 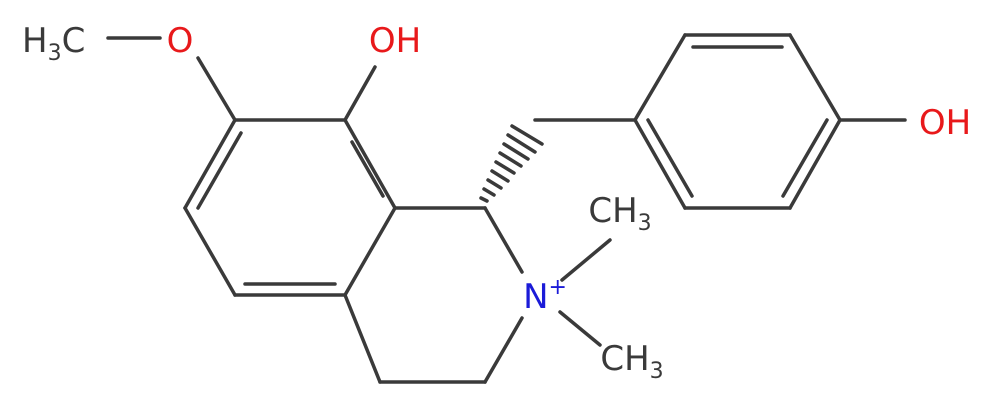 What do you see at coordinates (180, 41) in the screenshot?
I see `oxygen-label: O` at bounding box center [180, 41].